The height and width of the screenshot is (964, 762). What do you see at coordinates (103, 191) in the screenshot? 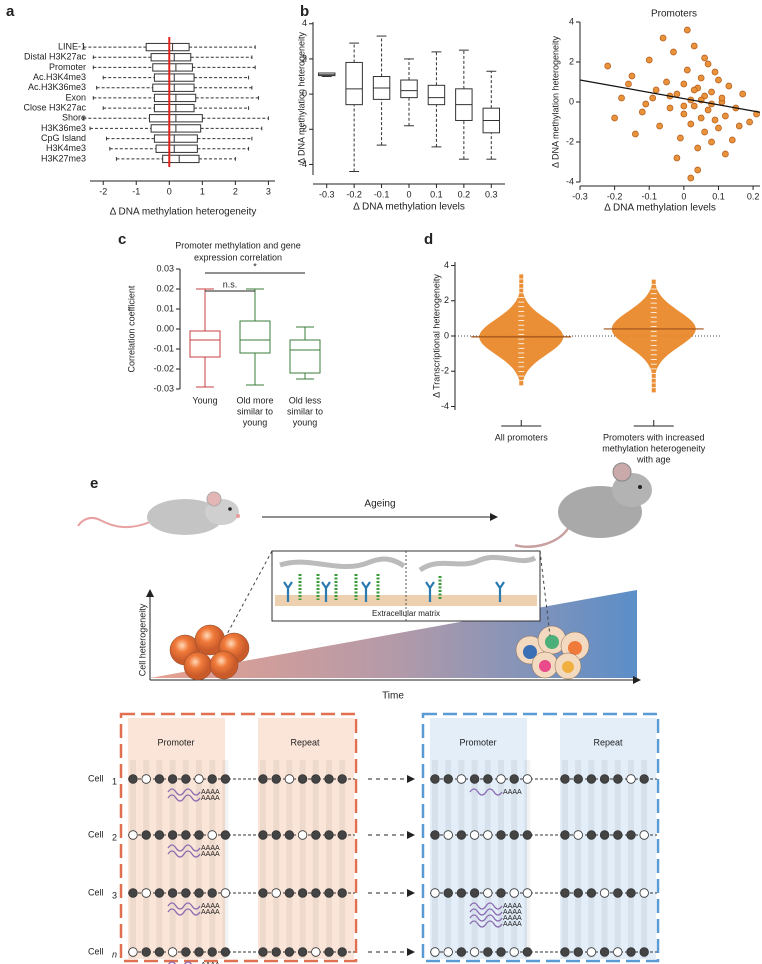
I see `x-tick-label: -2` at bounding box center [103, 191].